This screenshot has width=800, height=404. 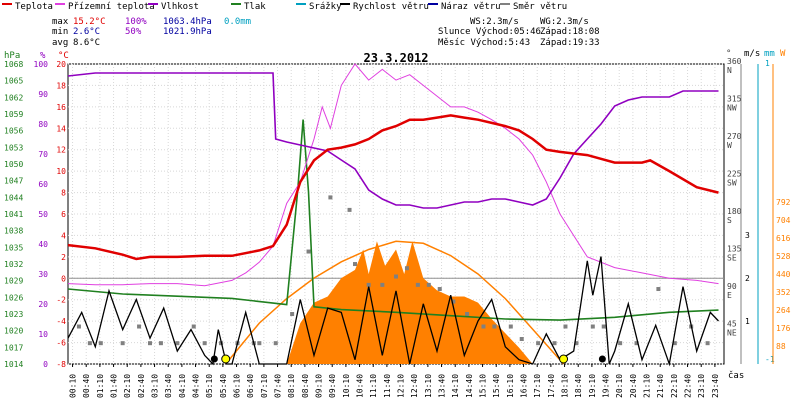 I want to click on stat-max-press: 1063.4hPa, so click(x=187, y=22).